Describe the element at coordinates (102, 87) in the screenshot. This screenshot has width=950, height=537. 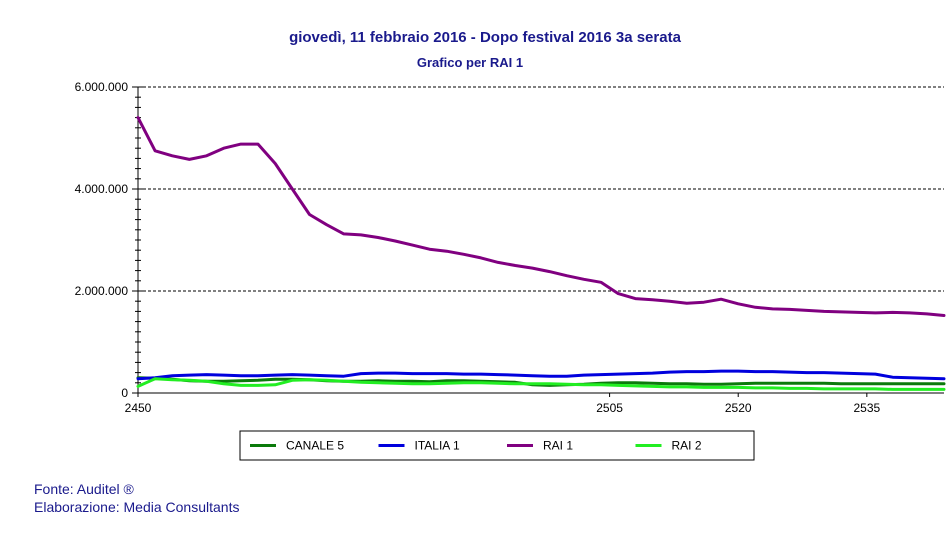
I see `y-tick-label: 6.000.000` at that location.